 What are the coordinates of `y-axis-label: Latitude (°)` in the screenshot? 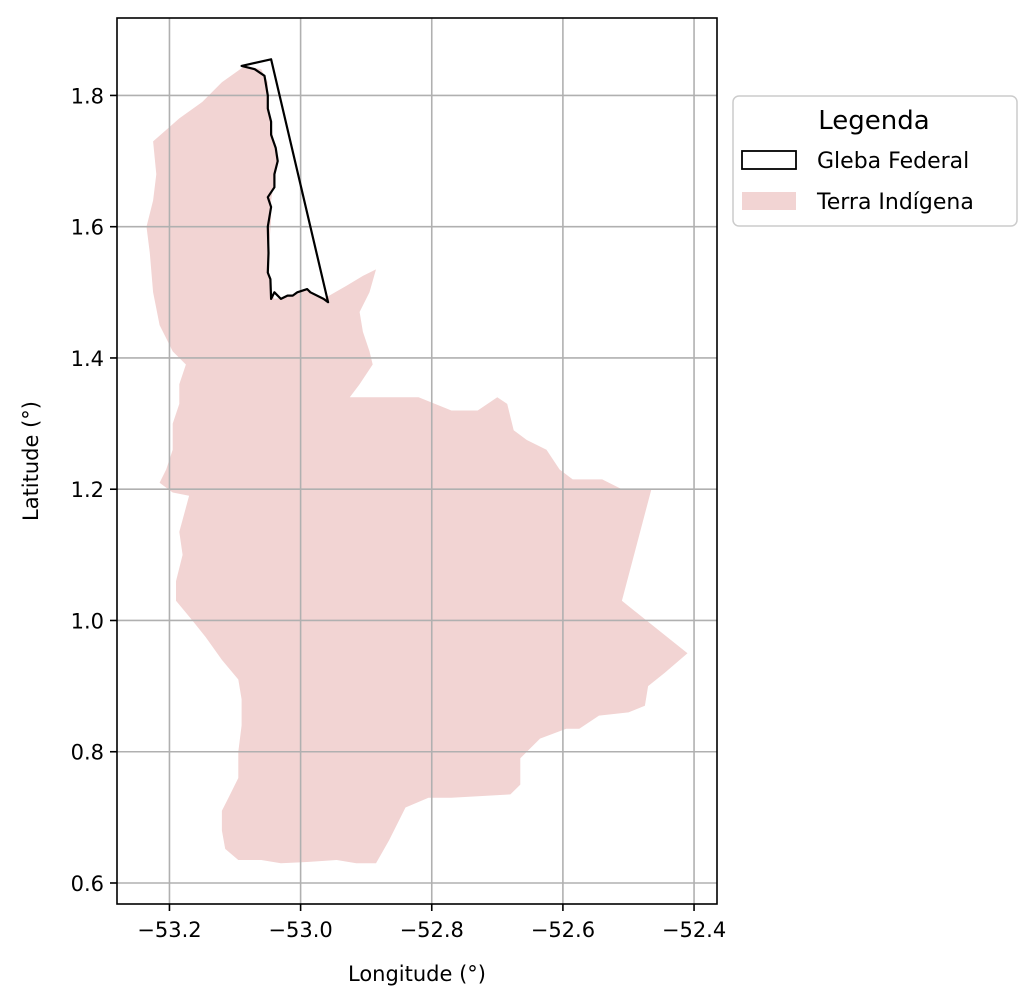 It's located at (31, 461).